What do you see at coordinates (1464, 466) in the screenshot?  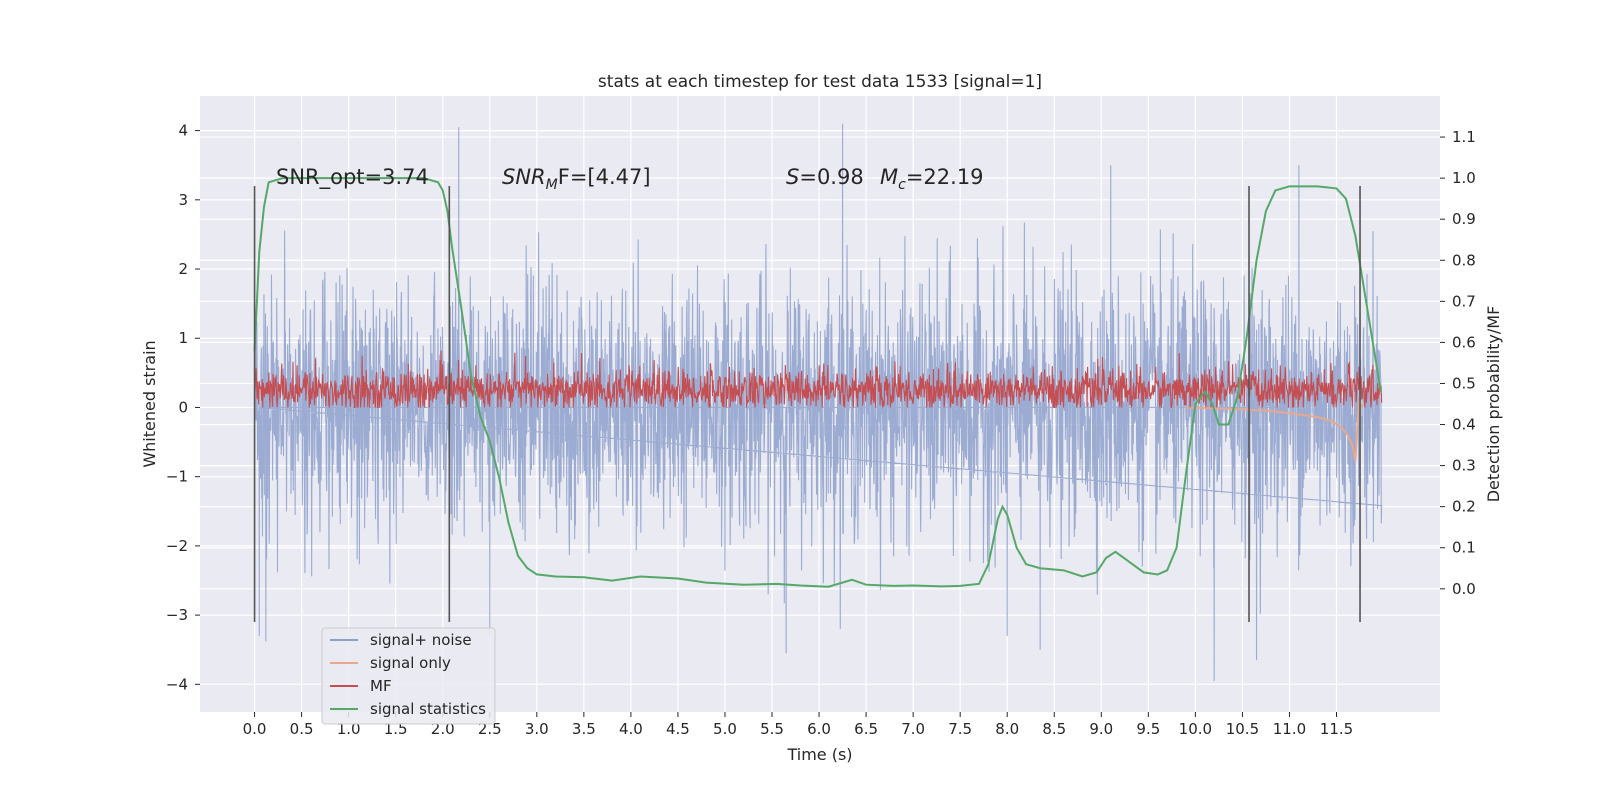 I see `y-right-tick-label: 0.3` at bounding box center [1464, 466].